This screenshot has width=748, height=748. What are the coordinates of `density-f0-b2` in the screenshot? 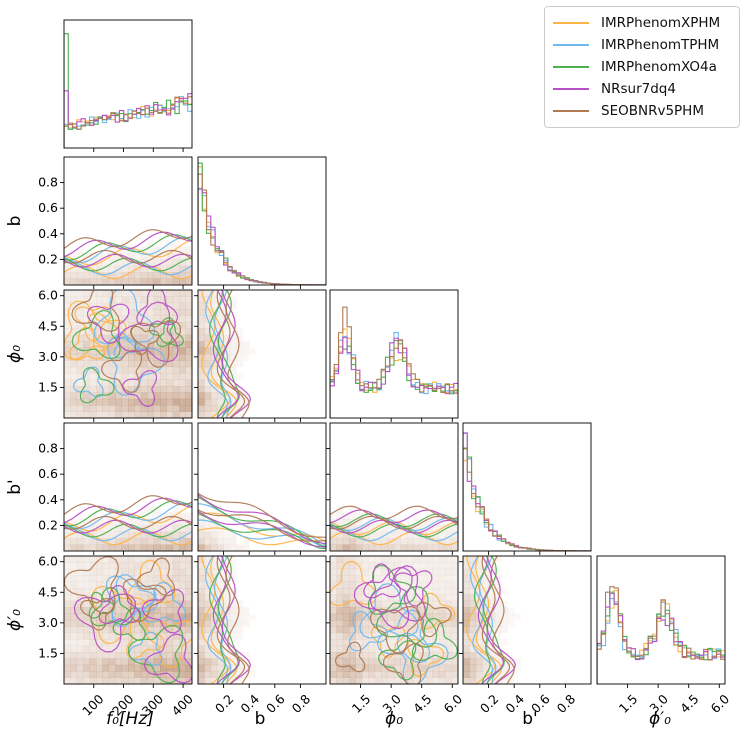 It's located at (128, 523).